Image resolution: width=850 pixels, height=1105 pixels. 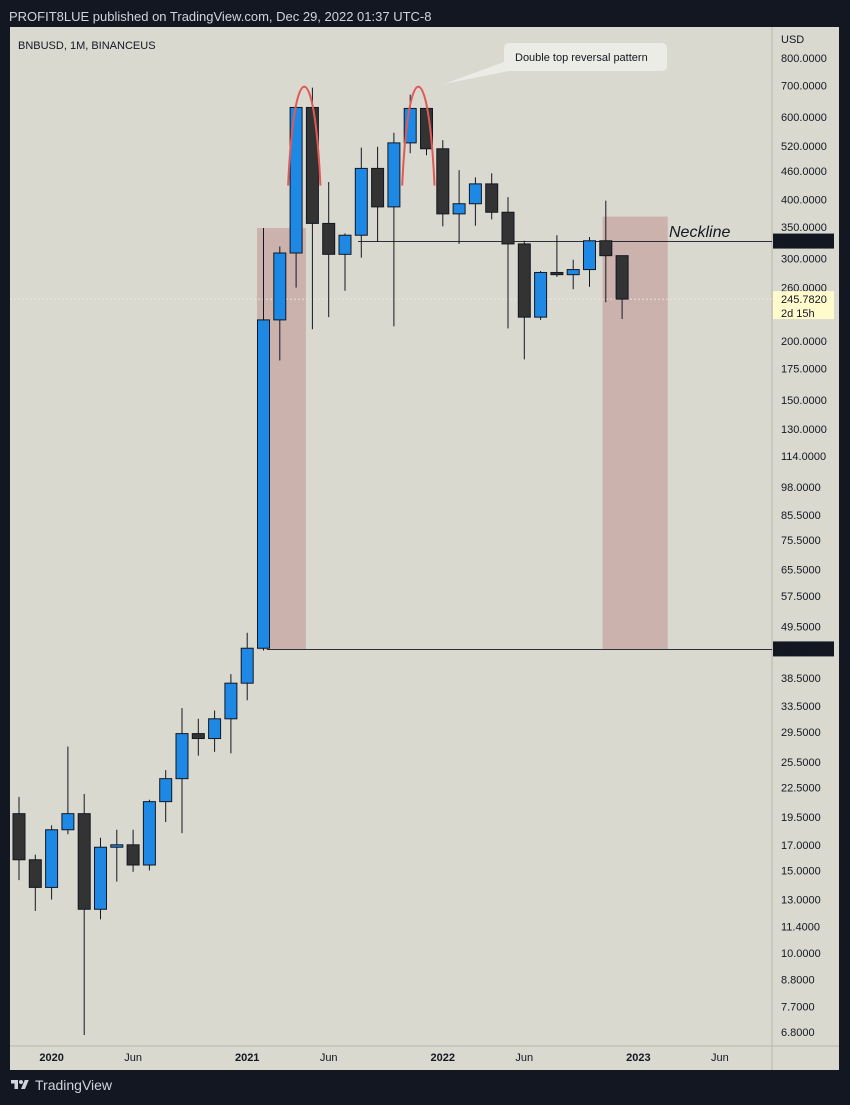 What do you see at coordinates (804, 300) in the screenshot?
I see `svg-text: 245.7820` at bounding box center [804, 300].